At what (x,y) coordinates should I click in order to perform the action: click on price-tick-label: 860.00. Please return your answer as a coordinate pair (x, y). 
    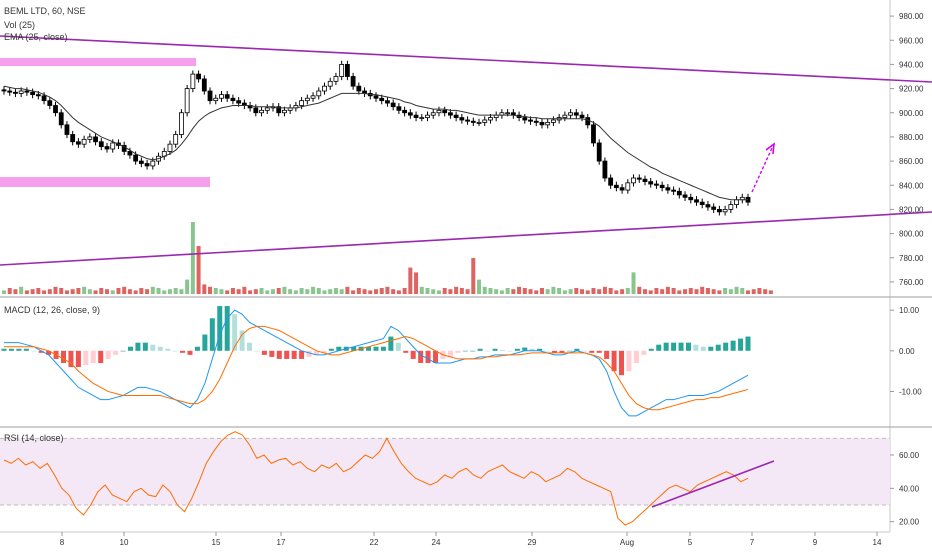
    Looking at the image, I should click on (911, 161).